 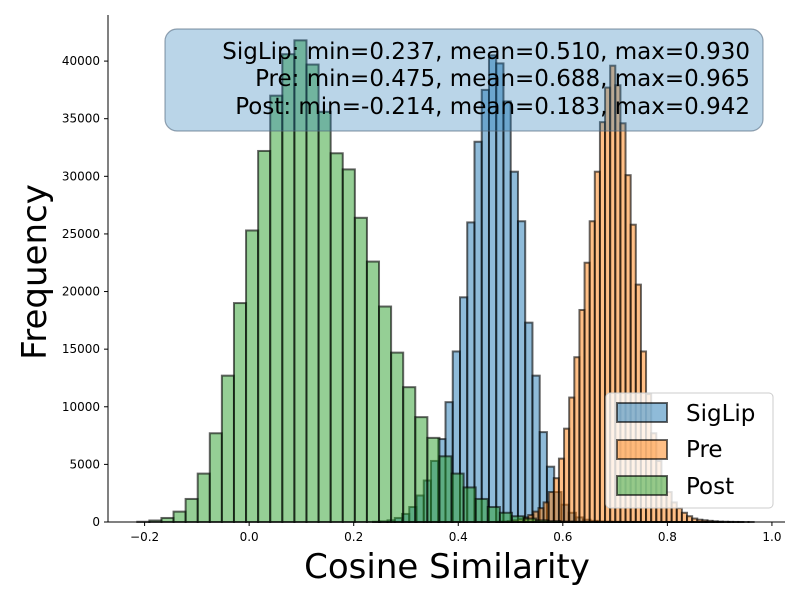 What do you see at coordinates (144, 537) in the screenshot?
I see `x-tick-label: −0.2` at bounding box center [144, 537].